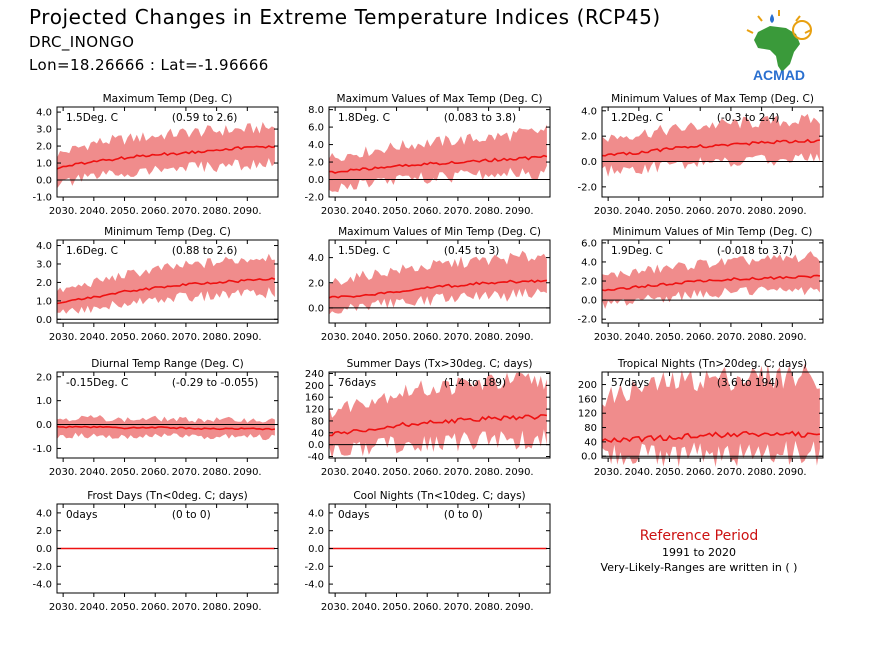  Describe the element at coordinates (149, 65) in the screenshot. I see `station-coords: Lon=18.26666 : Lat=-1.96666` at that location.